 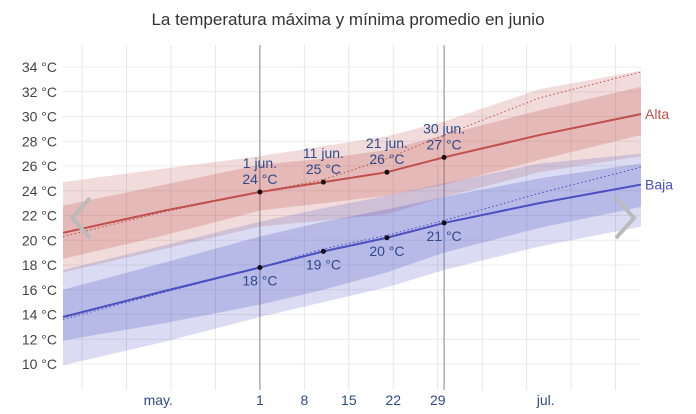 What do you see at coordinates (657, 114) in the screenshot?
I see `alta-series-label: Alta` at bounding box center [657, 114].